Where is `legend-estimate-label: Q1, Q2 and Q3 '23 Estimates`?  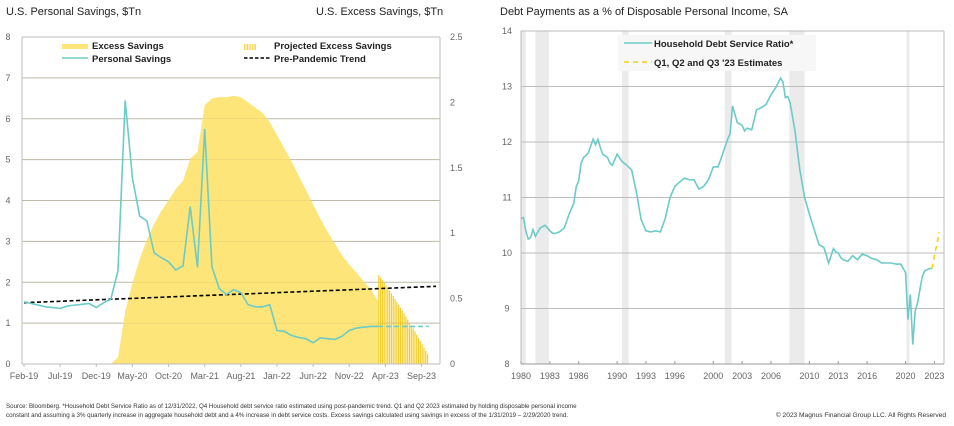
legend-estimate-label: Q1, Q2 and Q3 '23 Estimates is located at coordinates (718, 63).